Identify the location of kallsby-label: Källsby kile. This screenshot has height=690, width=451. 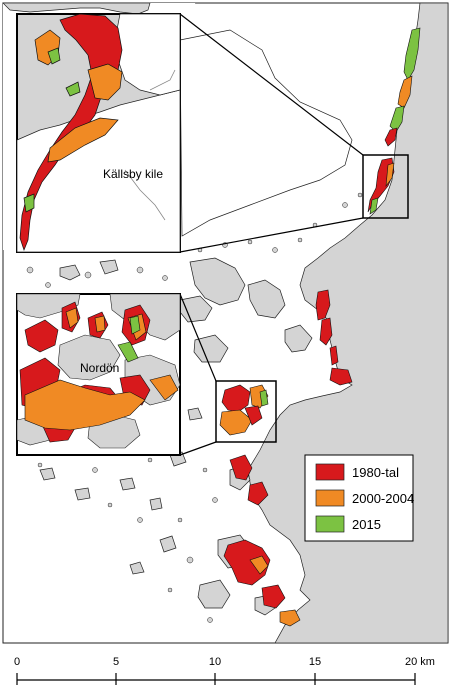
(133, 174).